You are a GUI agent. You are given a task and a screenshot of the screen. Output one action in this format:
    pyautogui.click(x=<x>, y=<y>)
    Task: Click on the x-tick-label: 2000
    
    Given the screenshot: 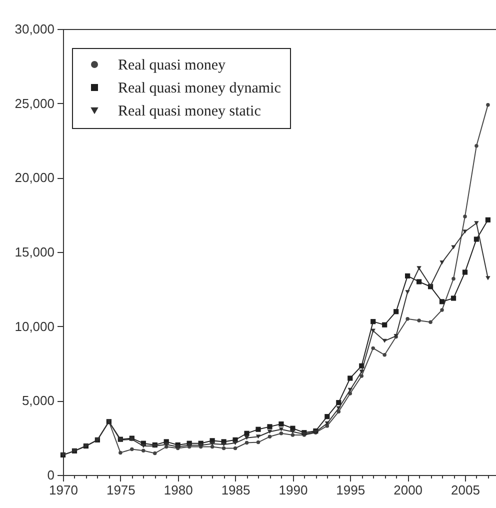 What is the action you would take?
    pyautogui.click(x=408, y=490)
    